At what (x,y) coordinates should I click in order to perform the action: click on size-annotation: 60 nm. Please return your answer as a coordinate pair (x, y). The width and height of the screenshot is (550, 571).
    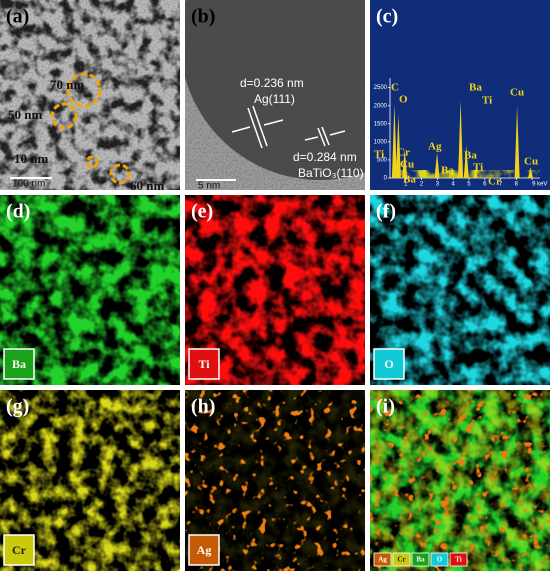
    Looking at the image, I should click on (147, 185).